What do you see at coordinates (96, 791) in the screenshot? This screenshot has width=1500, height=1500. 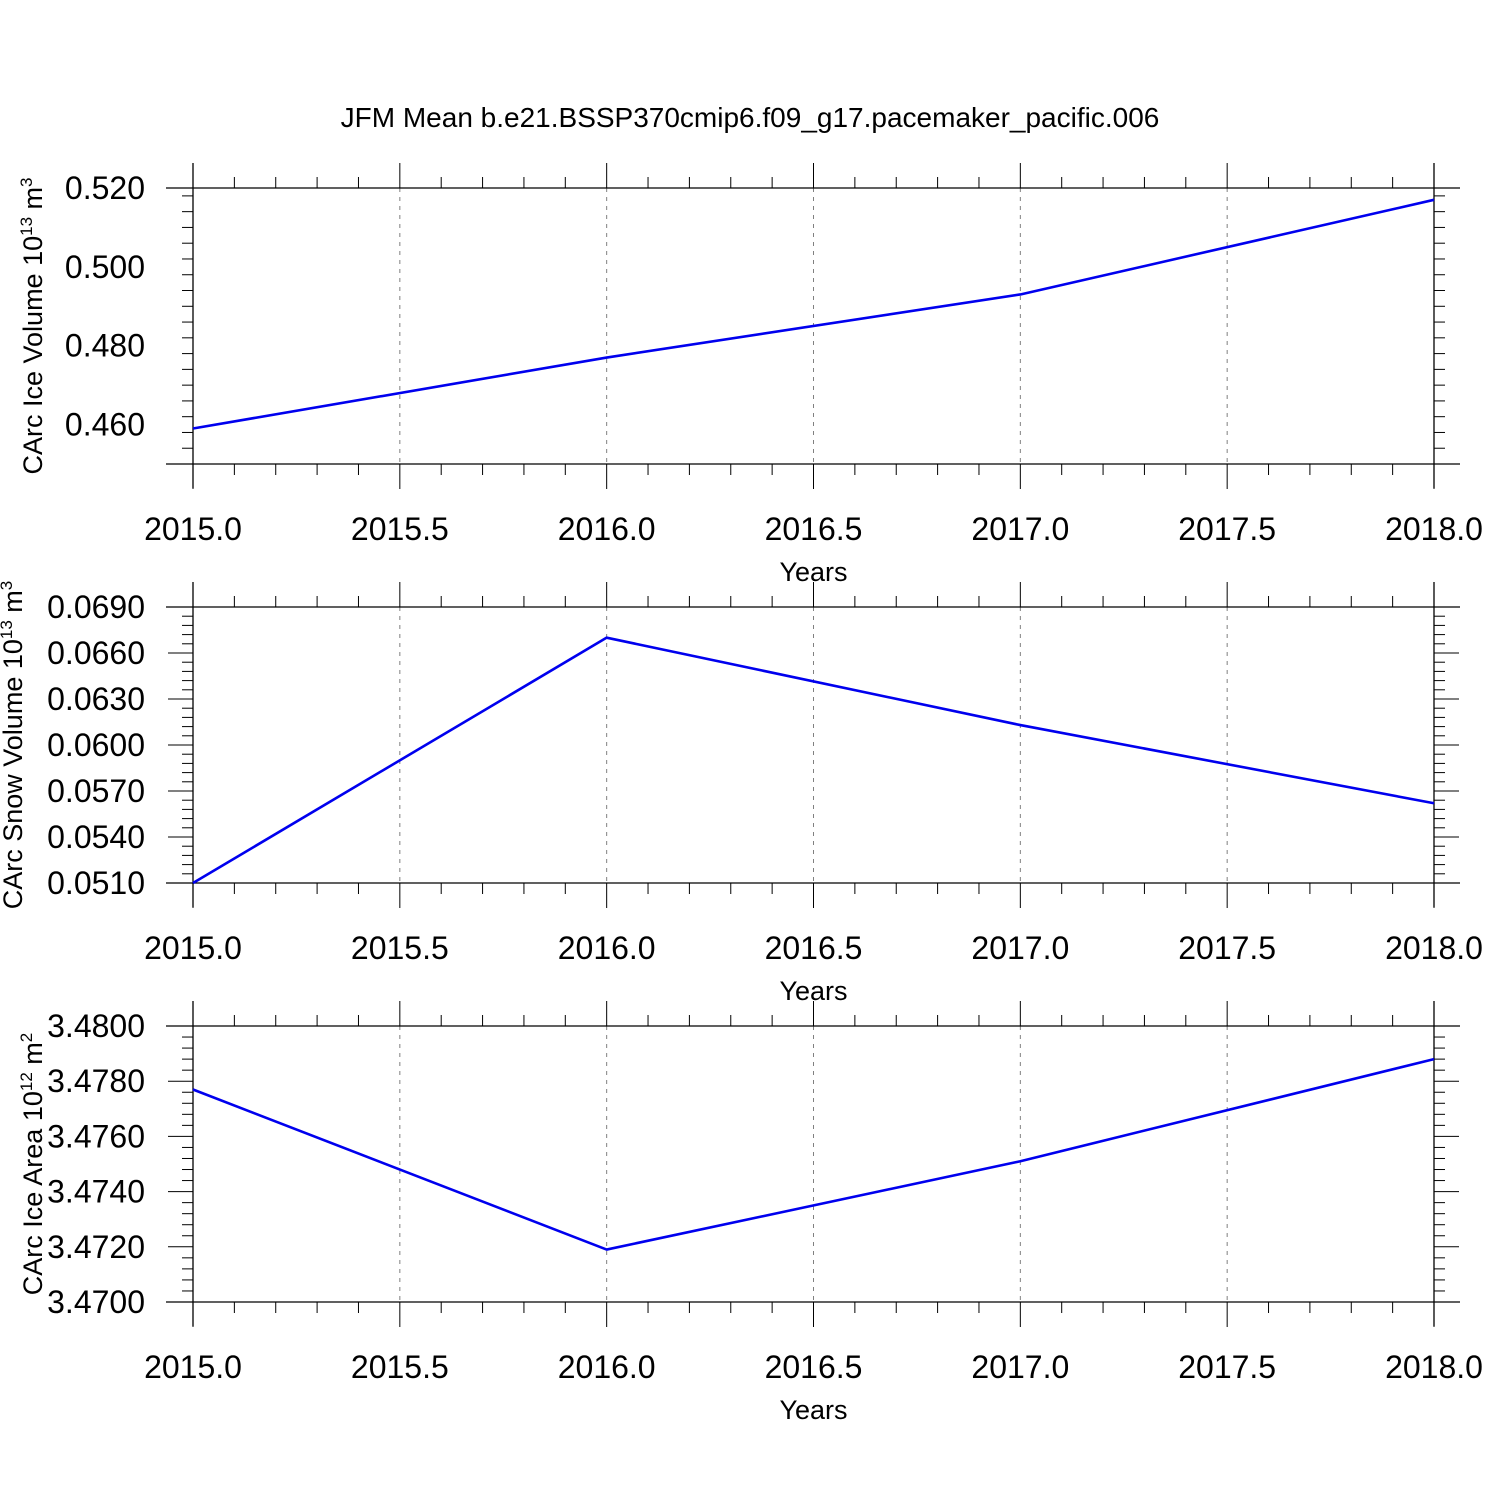 I see `y-tick-label: 0.0570` at bounding box center [96, 791].